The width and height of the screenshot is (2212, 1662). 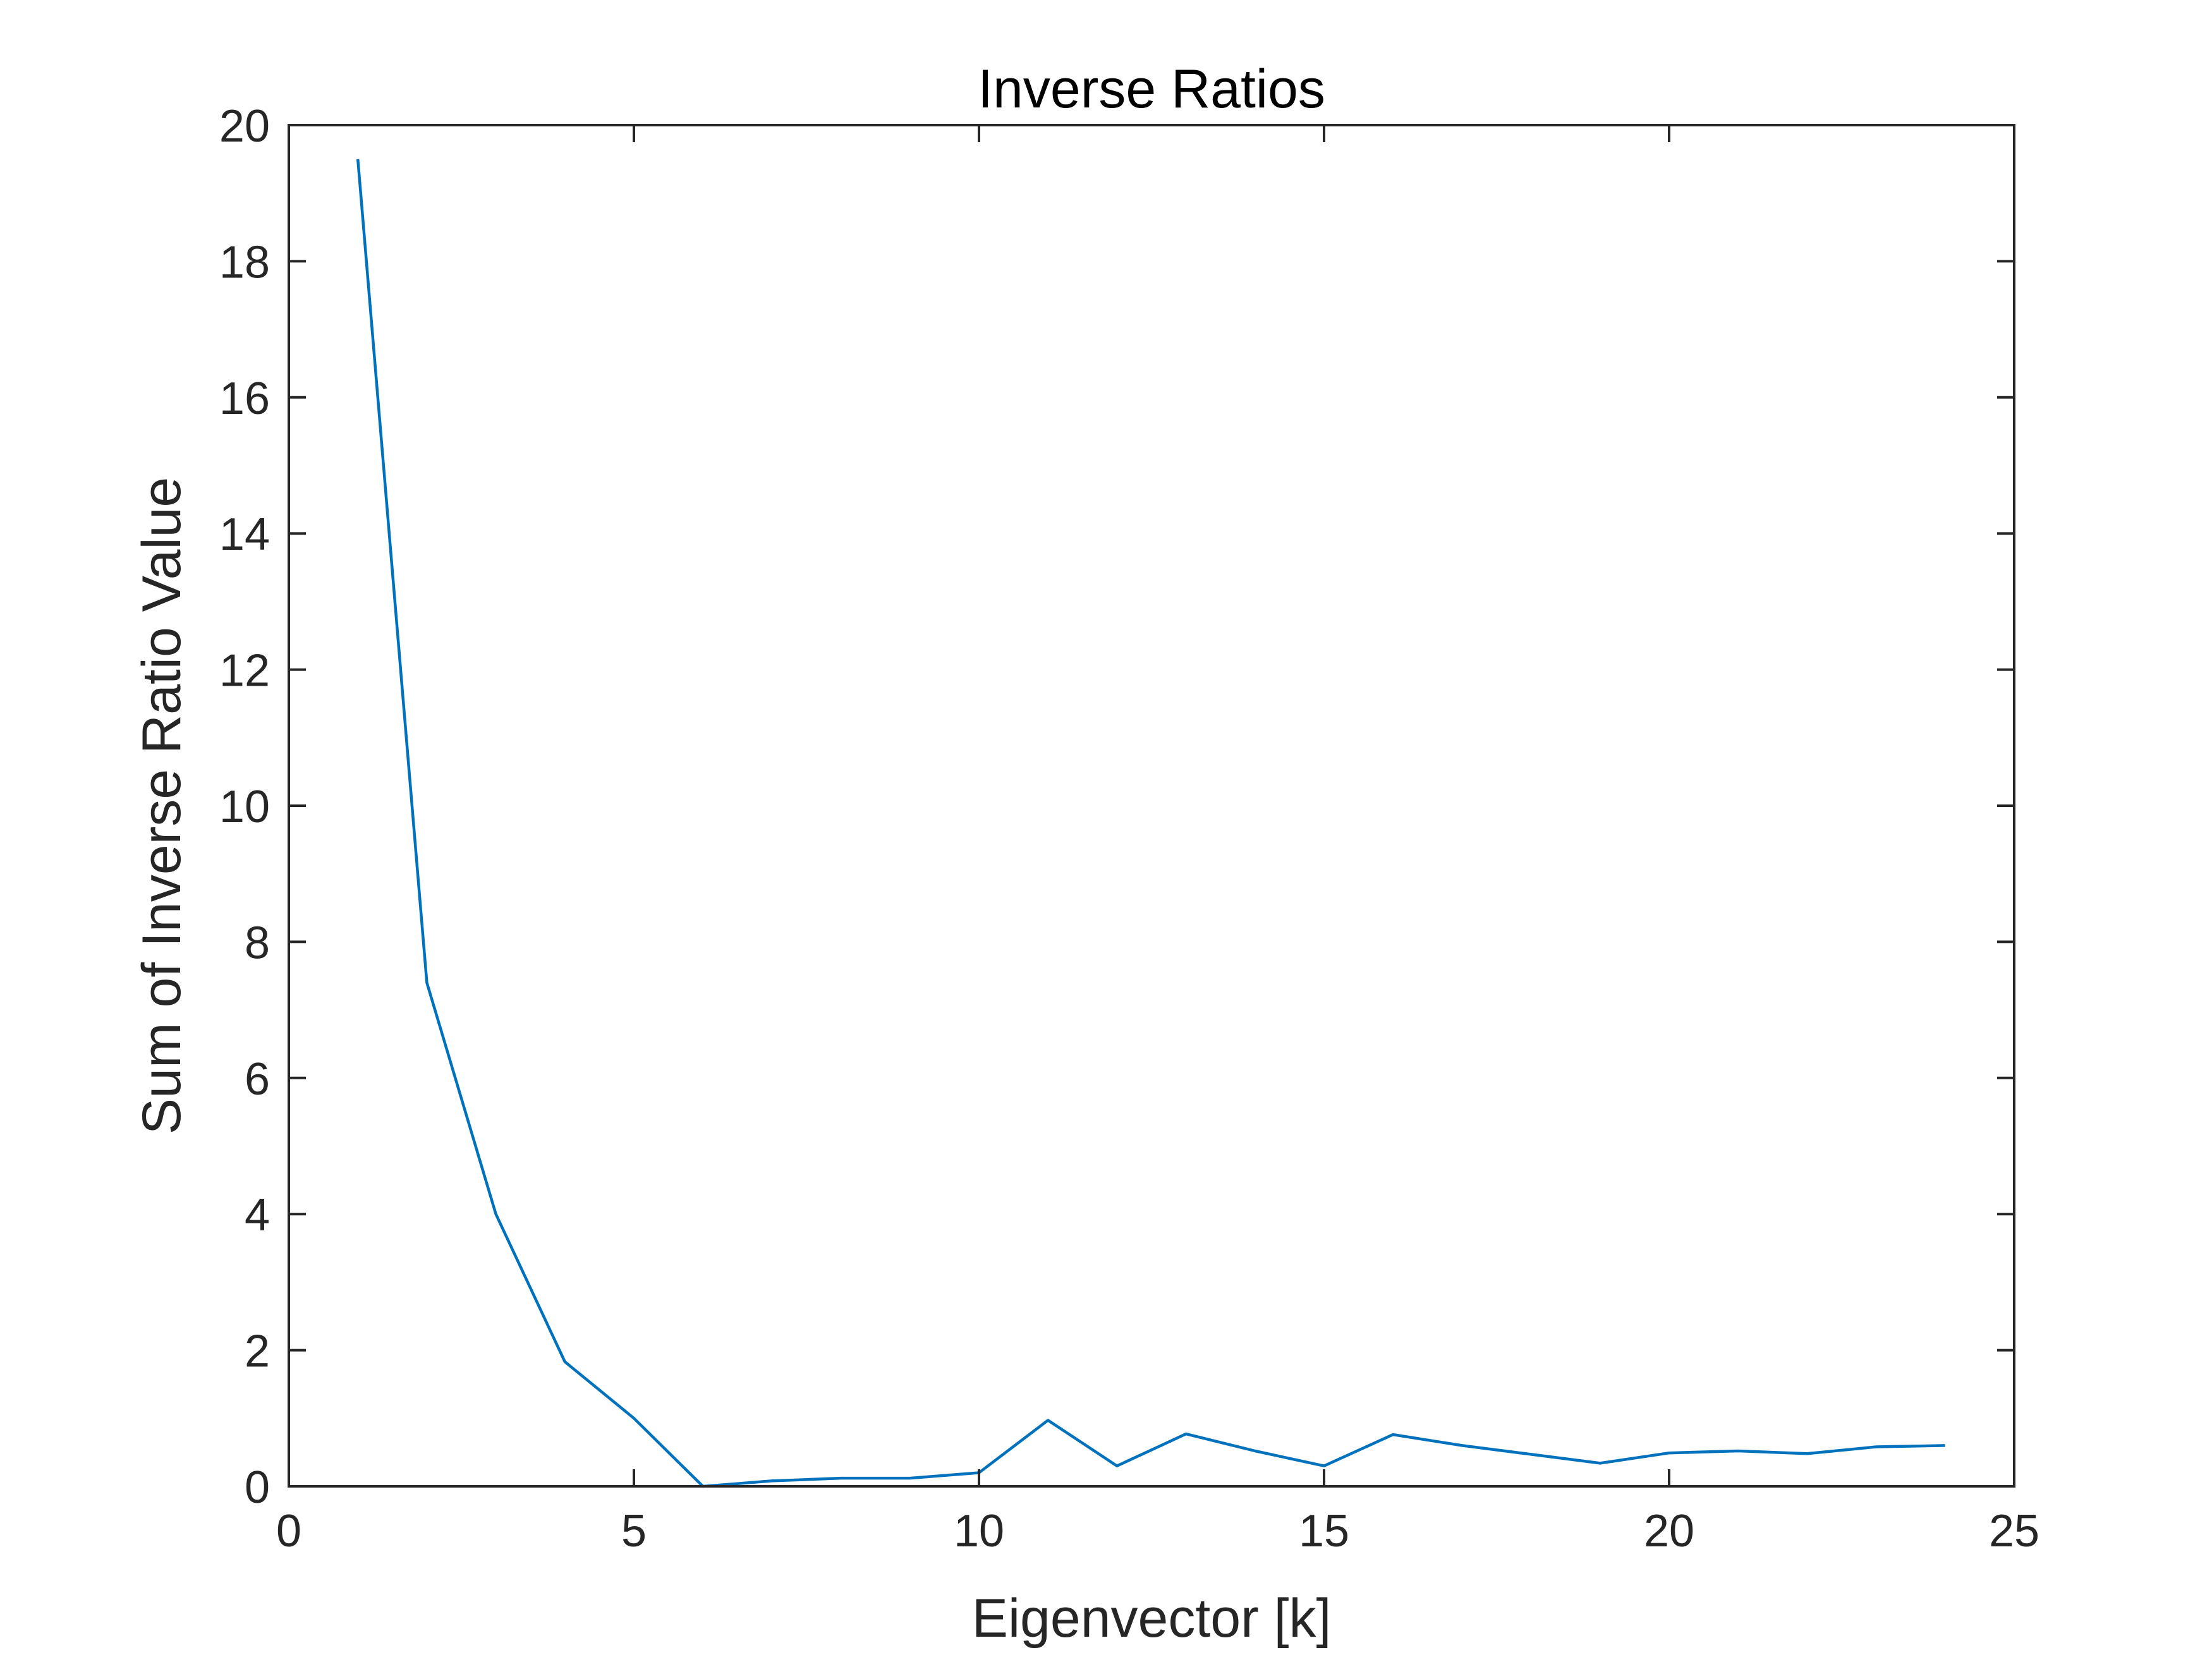 What do you see at coordinates (1669, 1531) in the screenshot?
I see `x-tick-label: 20` at bounding box center [1669, 1531].